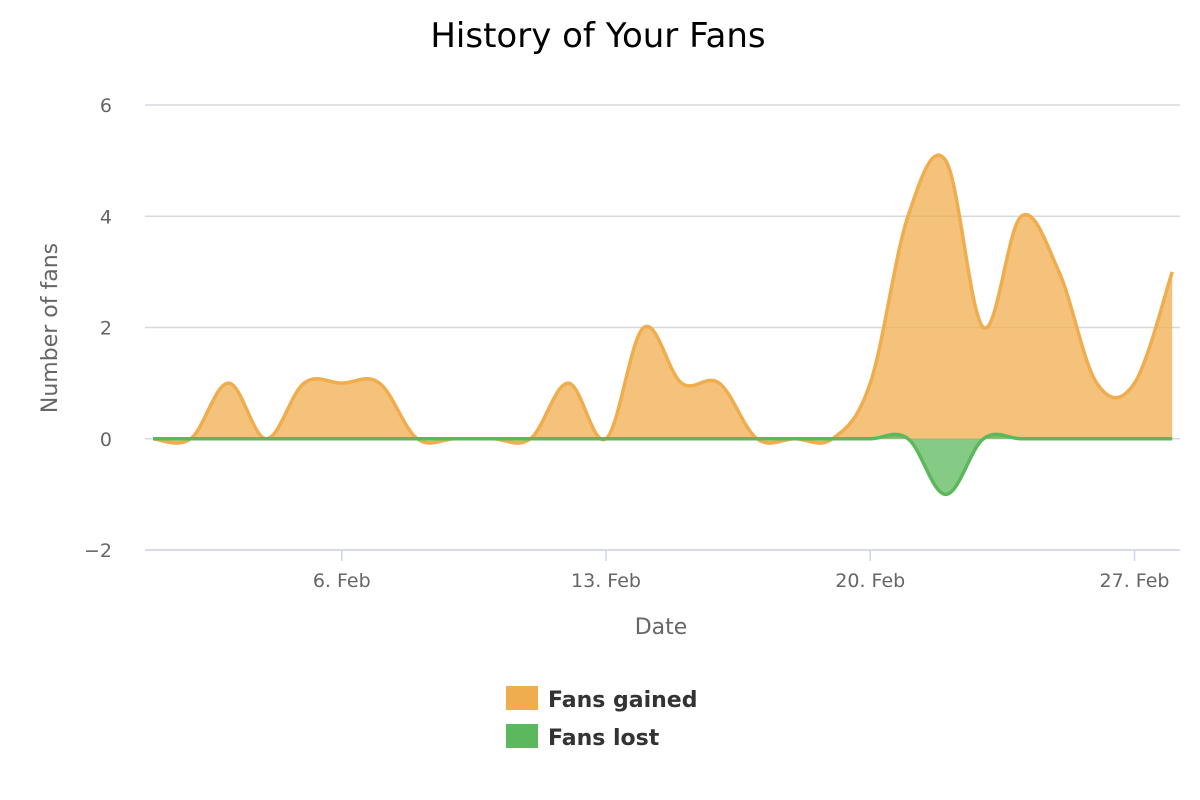  I want to click on x-tick-label: 20. Feb, so click(870, 581).